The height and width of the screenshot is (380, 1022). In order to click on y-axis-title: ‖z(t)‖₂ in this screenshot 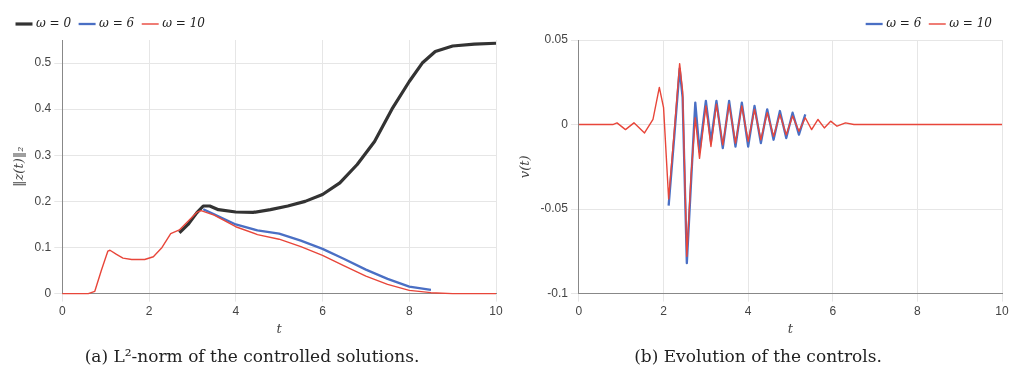, I will do `click(19, 167)`.